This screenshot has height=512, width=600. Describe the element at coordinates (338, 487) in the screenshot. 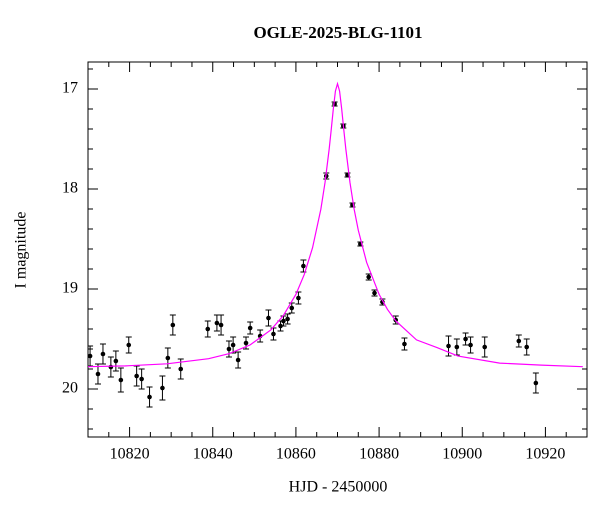

I see `x-axis-label: HJD - 2450000` at that location.